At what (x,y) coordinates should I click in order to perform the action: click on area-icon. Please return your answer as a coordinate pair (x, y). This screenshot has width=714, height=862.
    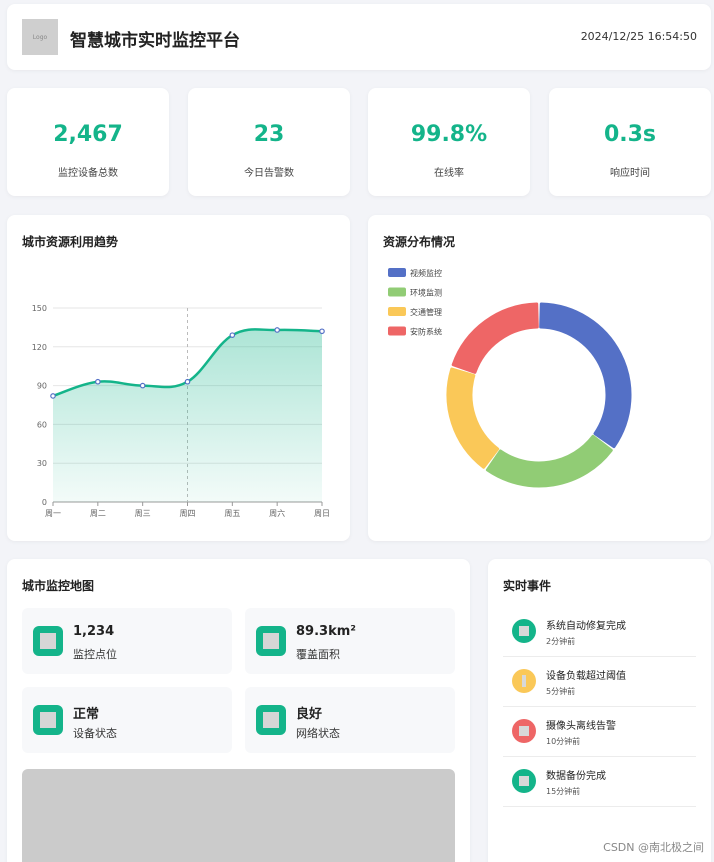
    Looking at the image, I should click on (271, 641).